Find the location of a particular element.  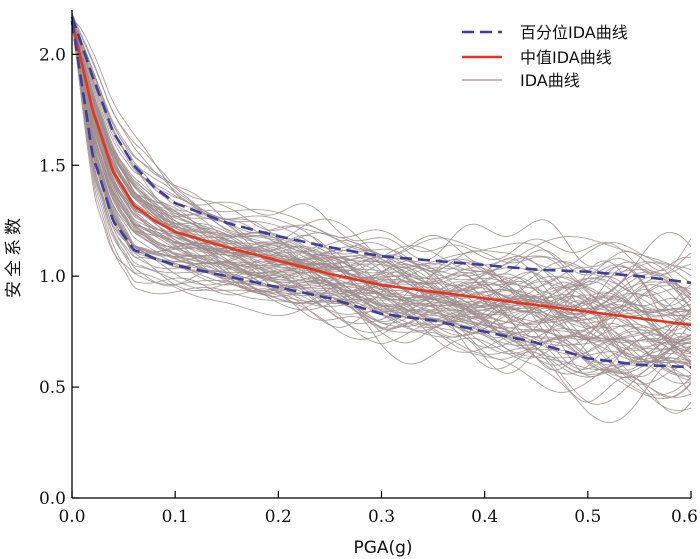

y-tick-label: 0.5 is located at coordinates (52, 388).